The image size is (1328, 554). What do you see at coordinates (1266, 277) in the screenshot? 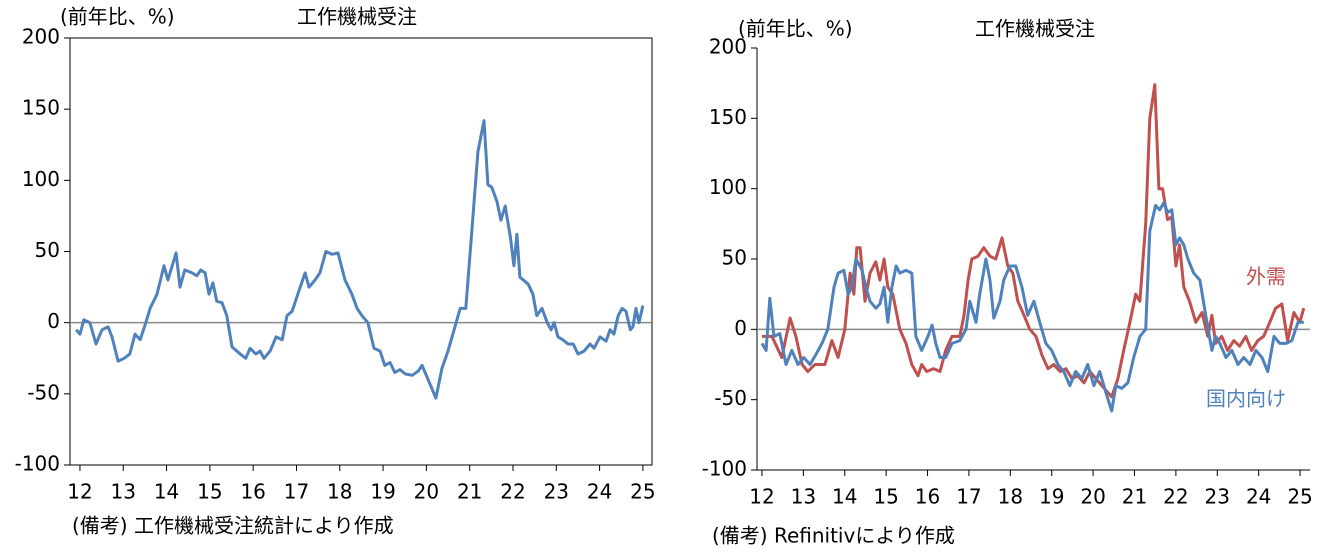
I see `series-label: 外需` at bounding box center [1266, 277].